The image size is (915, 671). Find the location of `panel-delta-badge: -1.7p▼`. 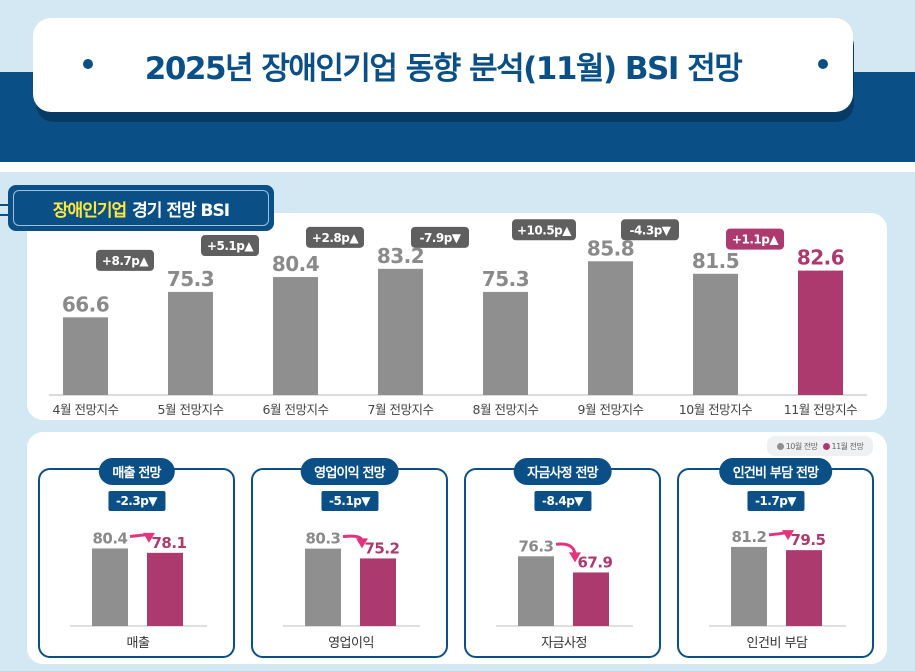

panel-delta-badge: -1.7p▼ is located at coordinates (775, 501).